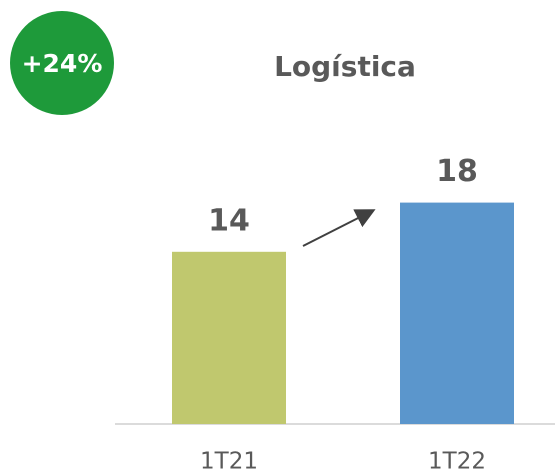 Image resolution: width=555 pixels, height=474 pixels. I want to click on trend-arrow, so click(339, 228).